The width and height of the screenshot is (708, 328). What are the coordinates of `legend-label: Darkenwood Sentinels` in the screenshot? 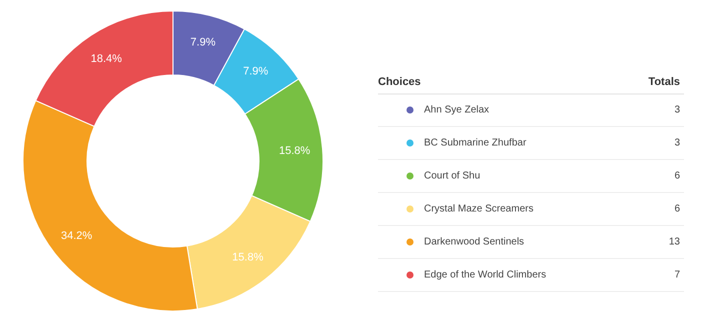 It's located at (474, 242).